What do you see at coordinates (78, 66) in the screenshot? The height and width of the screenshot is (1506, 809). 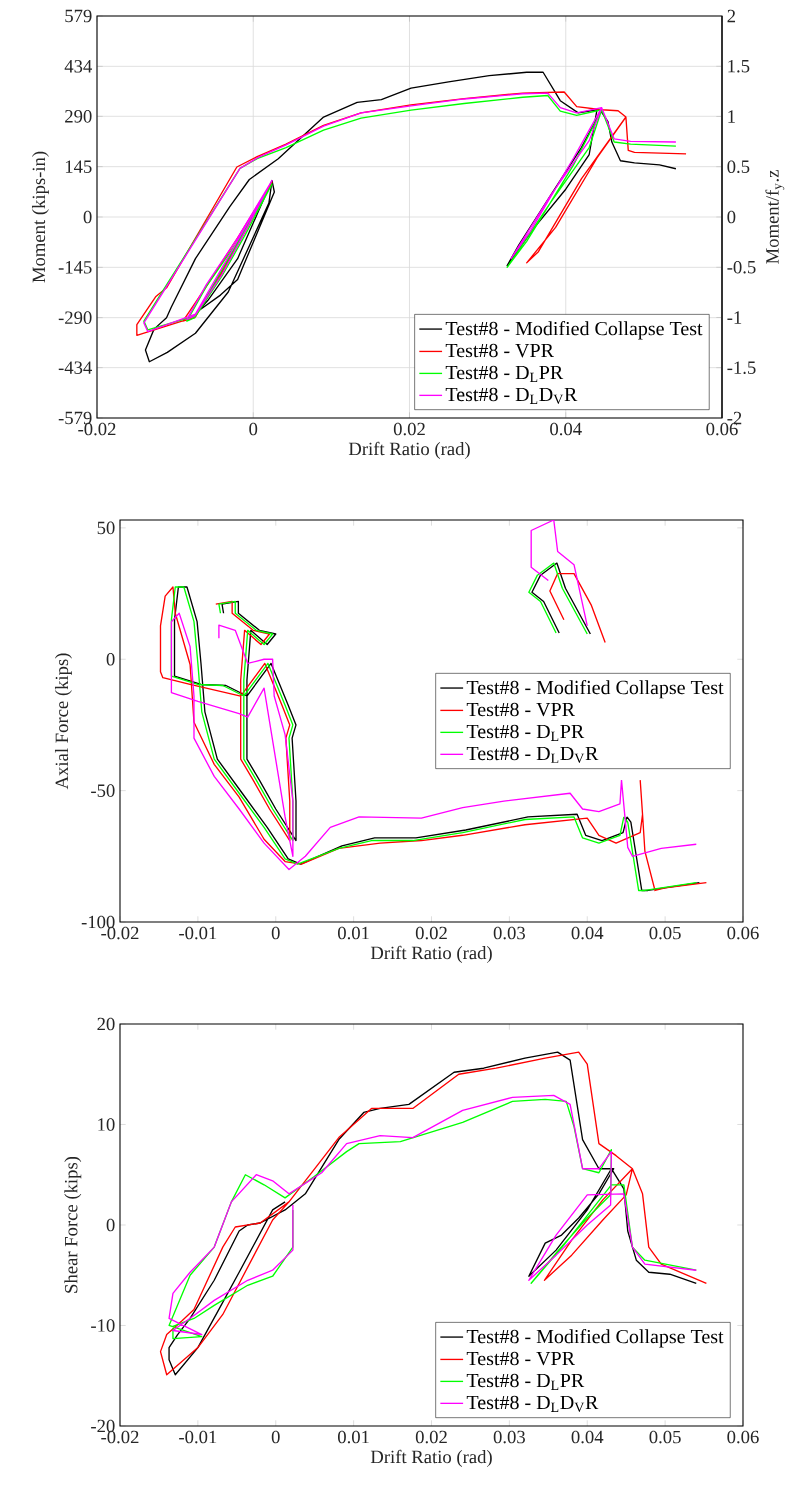 I see `y-tick-label: 434` at bounding box center [78, 66].